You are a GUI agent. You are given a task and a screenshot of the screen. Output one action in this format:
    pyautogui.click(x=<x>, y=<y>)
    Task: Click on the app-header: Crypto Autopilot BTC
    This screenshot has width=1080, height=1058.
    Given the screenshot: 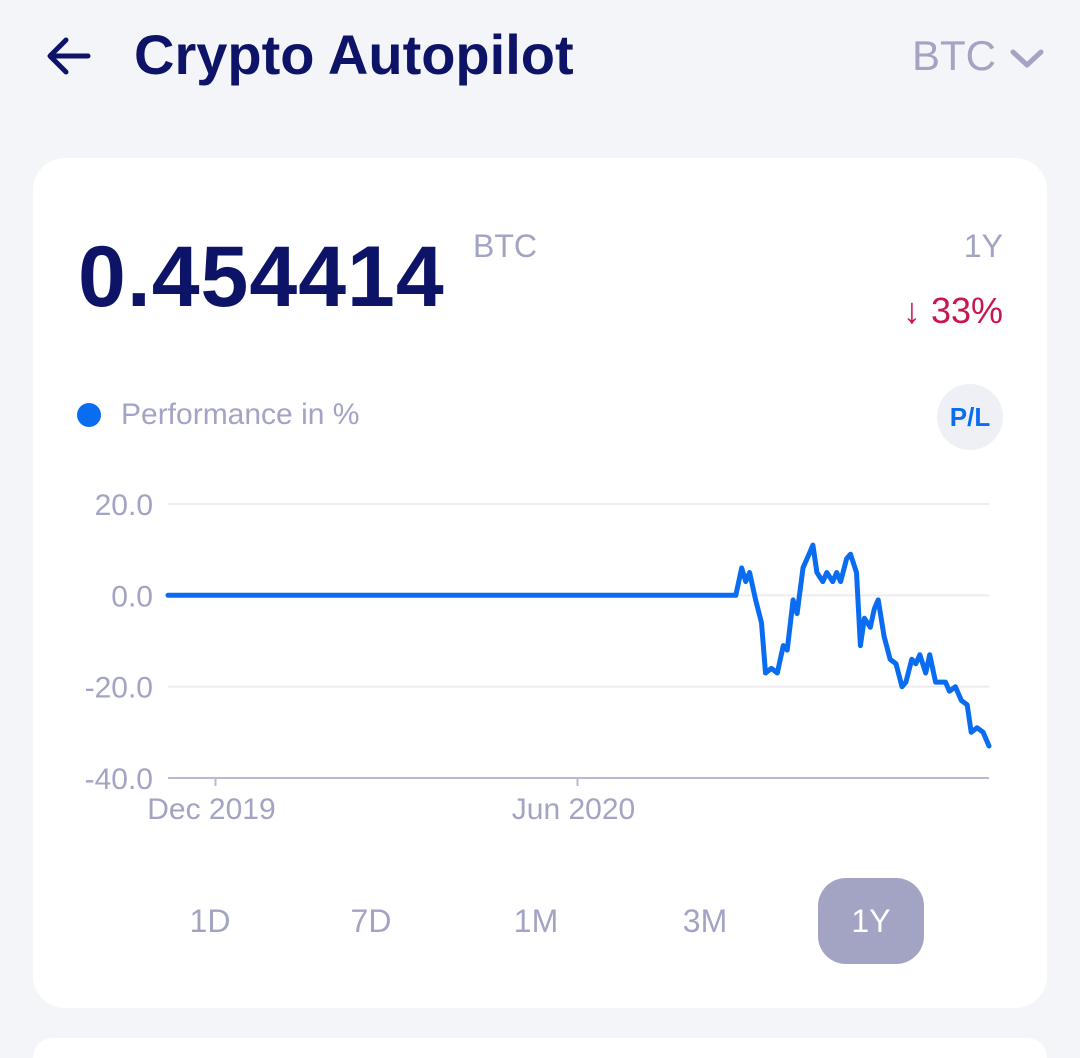 What is the action you would take?
    pyautogui.click(x=540, y=60)
    